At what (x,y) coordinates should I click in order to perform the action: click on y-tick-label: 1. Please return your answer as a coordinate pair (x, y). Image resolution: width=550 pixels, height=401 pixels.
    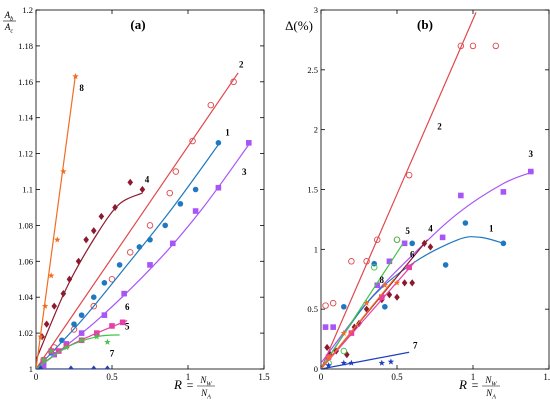
    Looking at the image, I should click on (31, 369).